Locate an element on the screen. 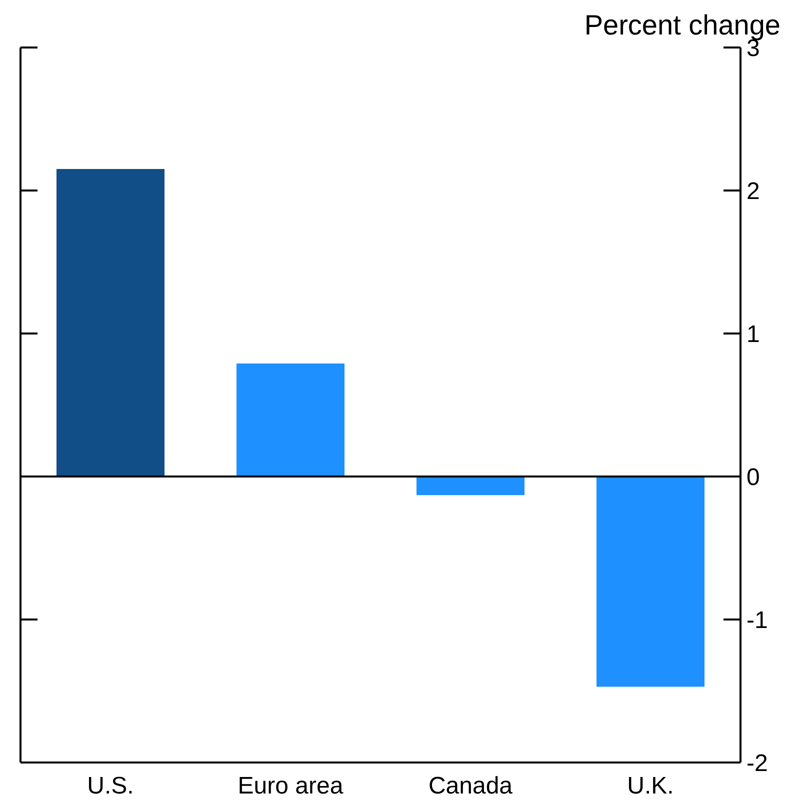 This screenshot has height=802, width=790. y-tick-label: 1 is located at coordinates (753, 334).